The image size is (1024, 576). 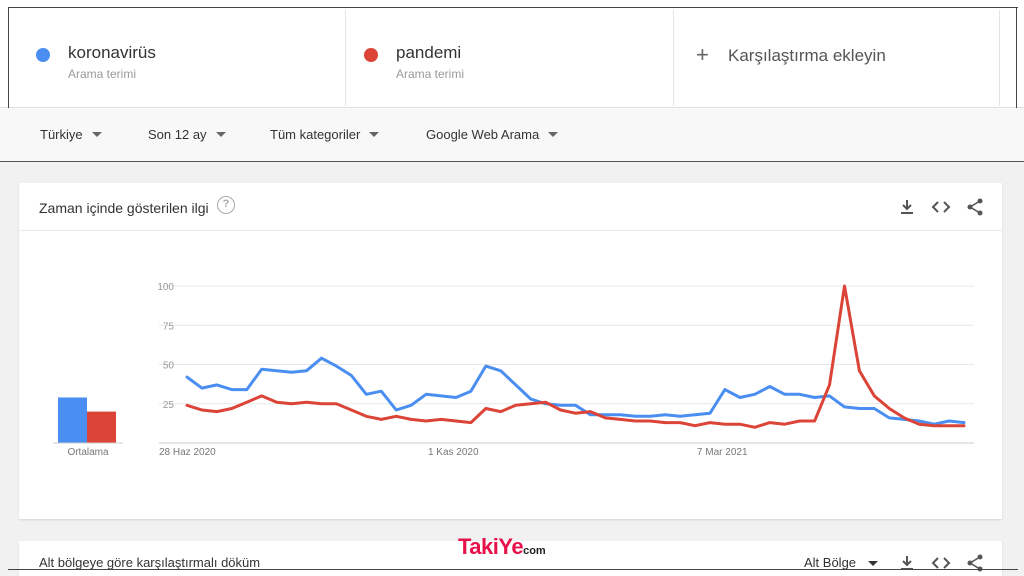 I want to click on x-tick-label: 1 Kas 2020, so click(x=453, y=452).